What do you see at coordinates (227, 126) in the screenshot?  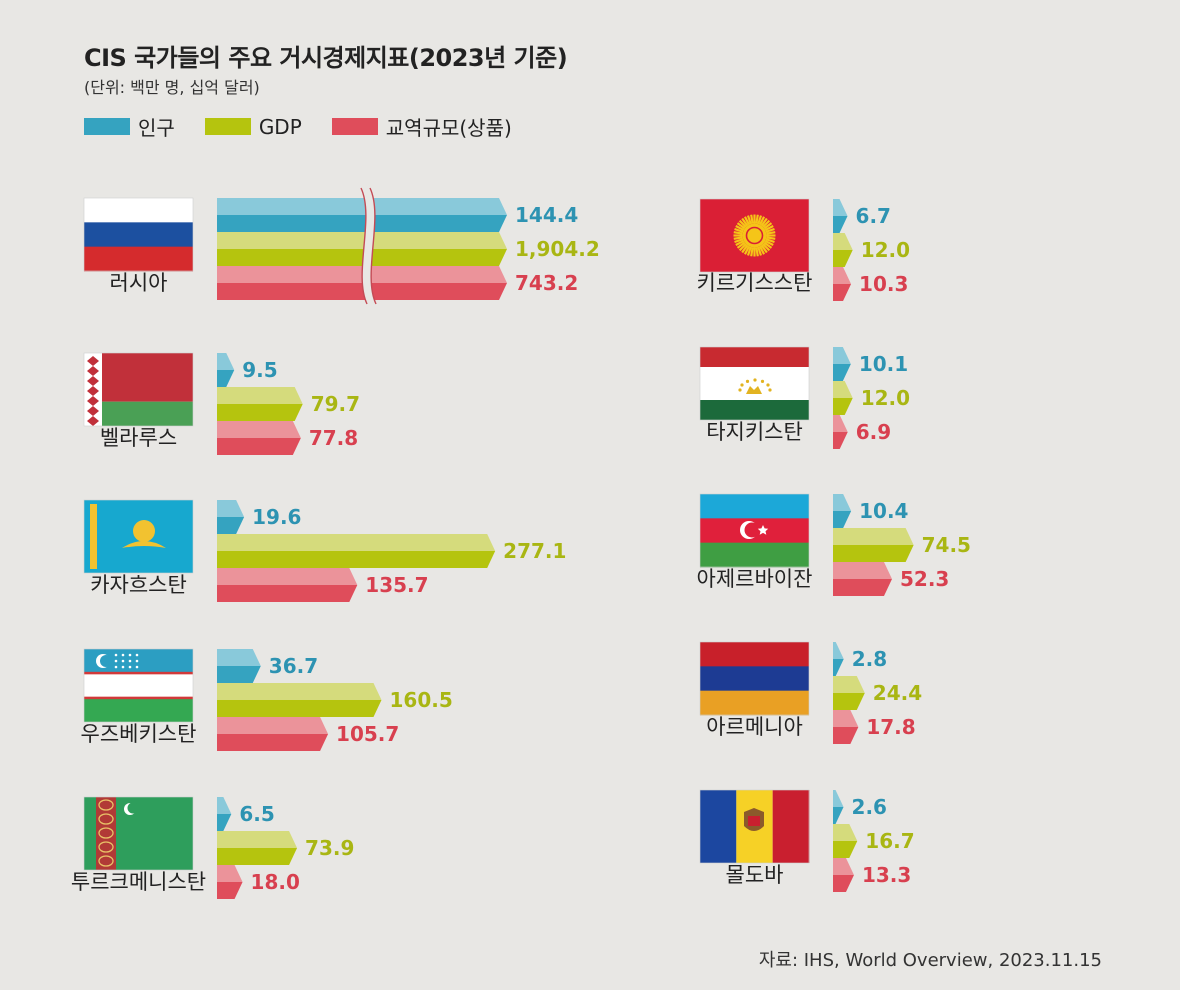 I see `legend-swatch-gdp` at bounding box center [227, 126].